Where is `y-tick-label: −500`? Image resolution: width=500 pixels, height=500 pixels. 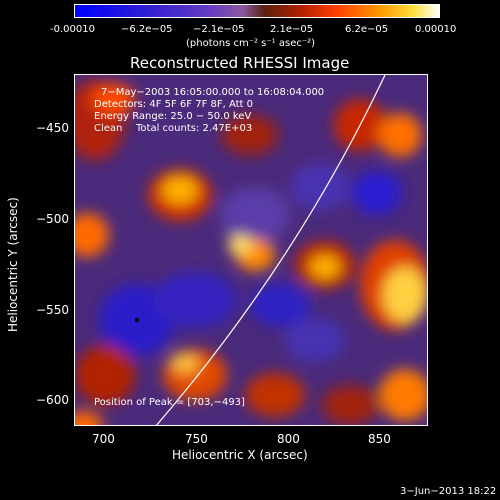
y-tick-label: −500 is located at coordinates (52, 219).